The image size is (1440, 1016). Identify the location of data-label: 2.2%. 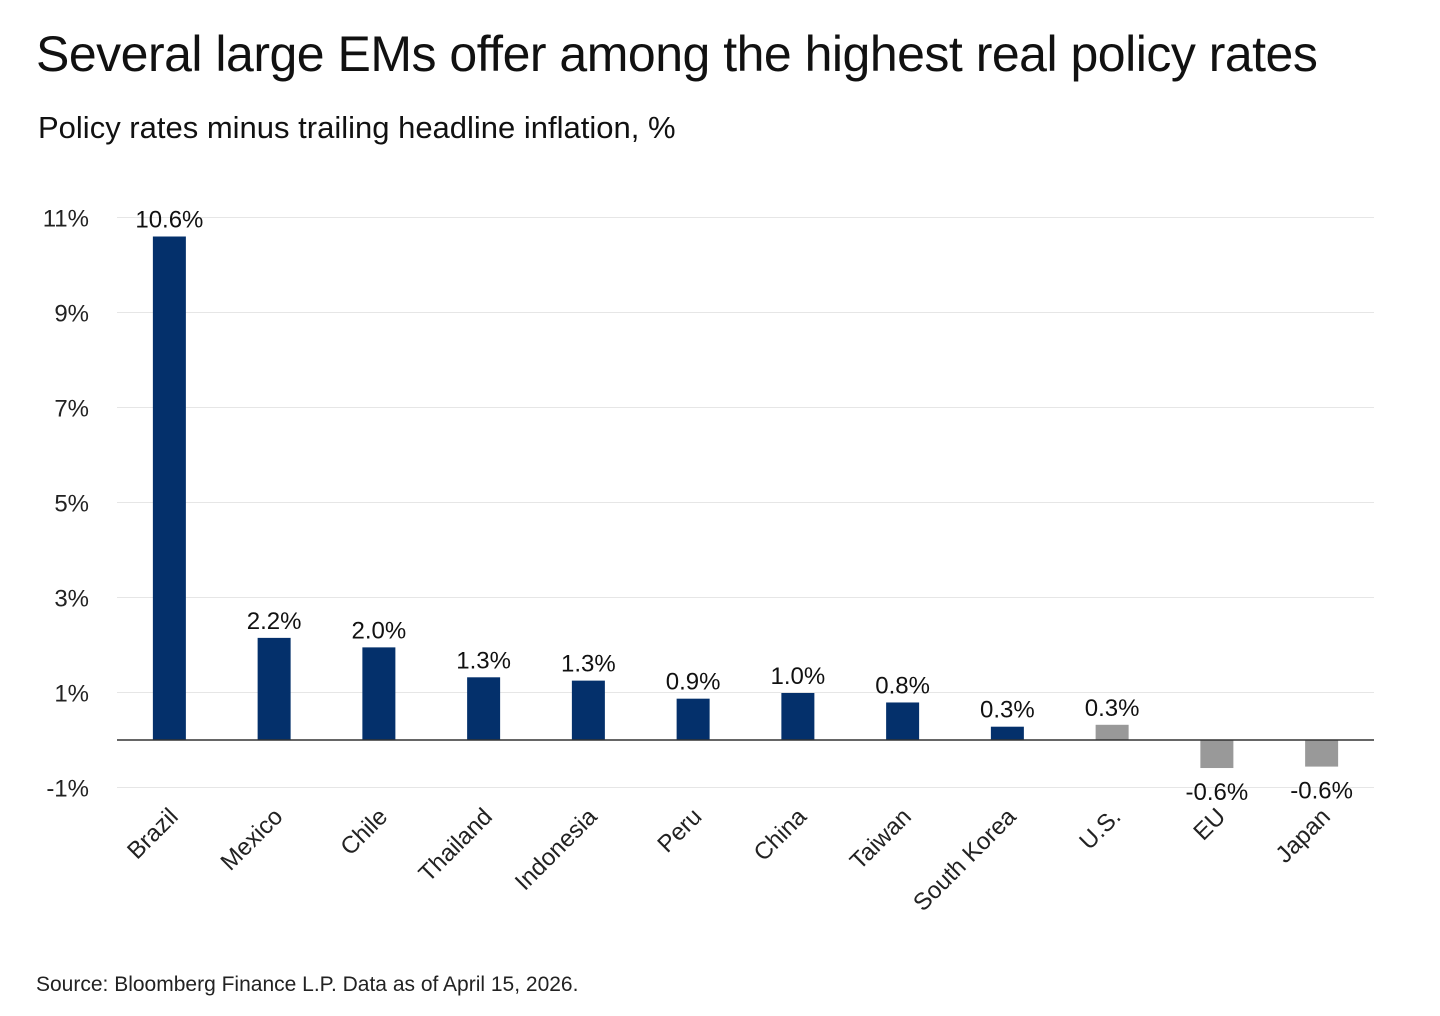
(274, 621).